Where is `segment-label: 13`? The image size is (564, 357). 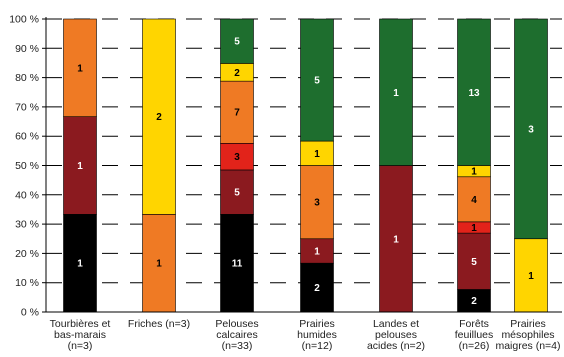 segment-label: 13 is located at coordinates (474, 93).